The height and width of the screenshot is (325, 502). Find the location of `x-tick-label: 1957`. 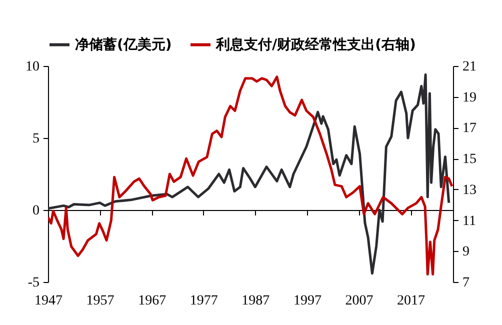

x-tick-label: 1957 is located at coordinates (100, 301).